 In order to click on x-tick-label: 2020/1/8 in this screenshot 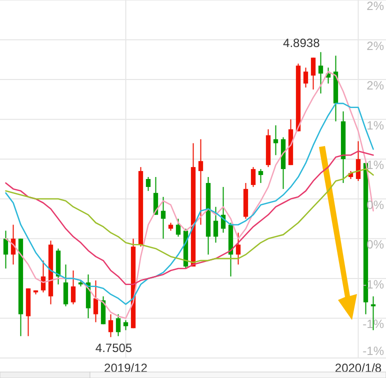, I will do `click(358, 368)`.